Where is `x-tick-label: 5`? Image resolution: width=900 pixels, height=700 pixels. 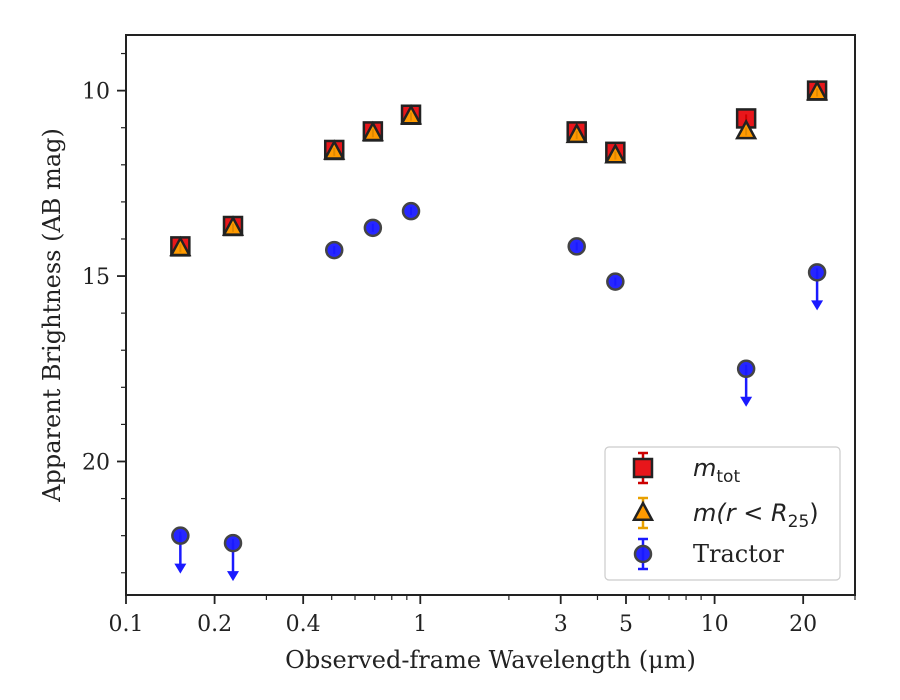
x-tick-label: 5 is located at coordinates (626, 624).